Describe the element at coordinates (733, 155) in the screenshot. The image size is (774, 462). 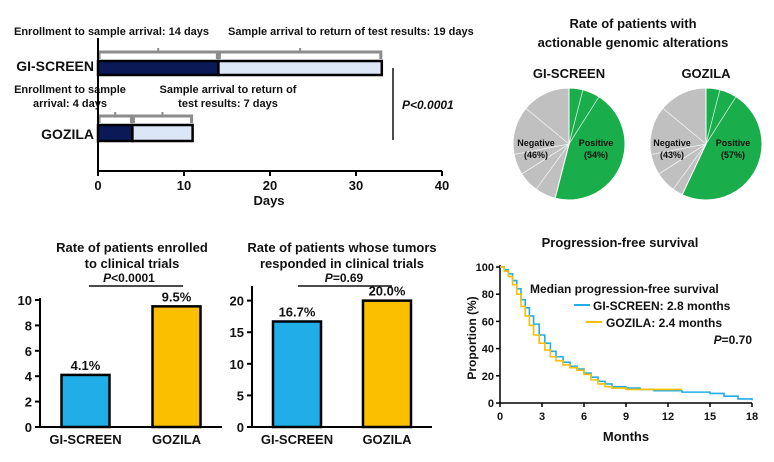
I see `pie-gozila-positive-pct: (57%)` at that location.